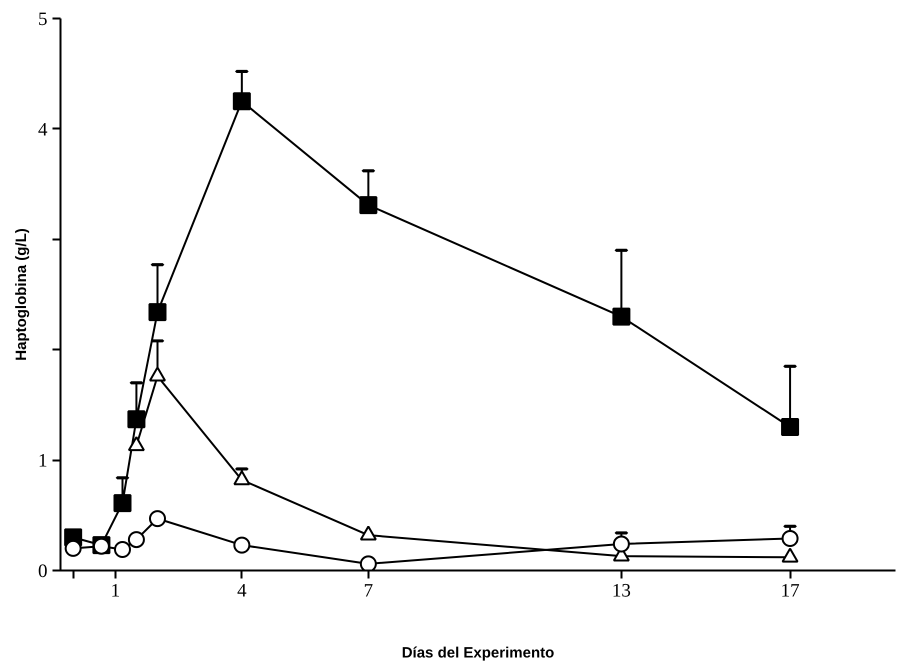  I want to click on y-tick-label: 5, so click(43, 19).